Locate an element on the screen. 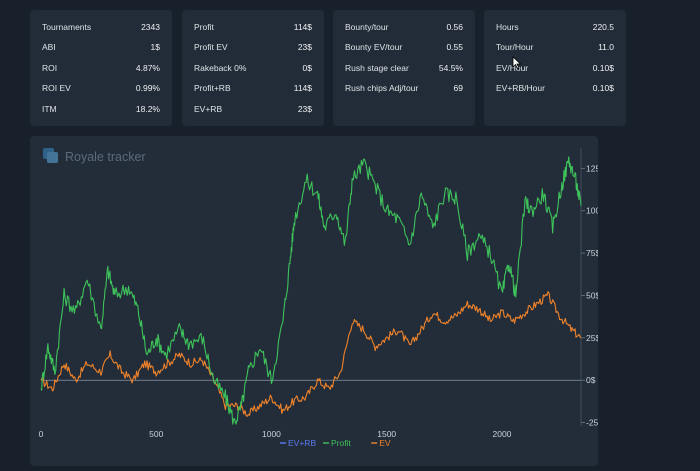  stat-value: 0$ is located at coordinates (307, 68).